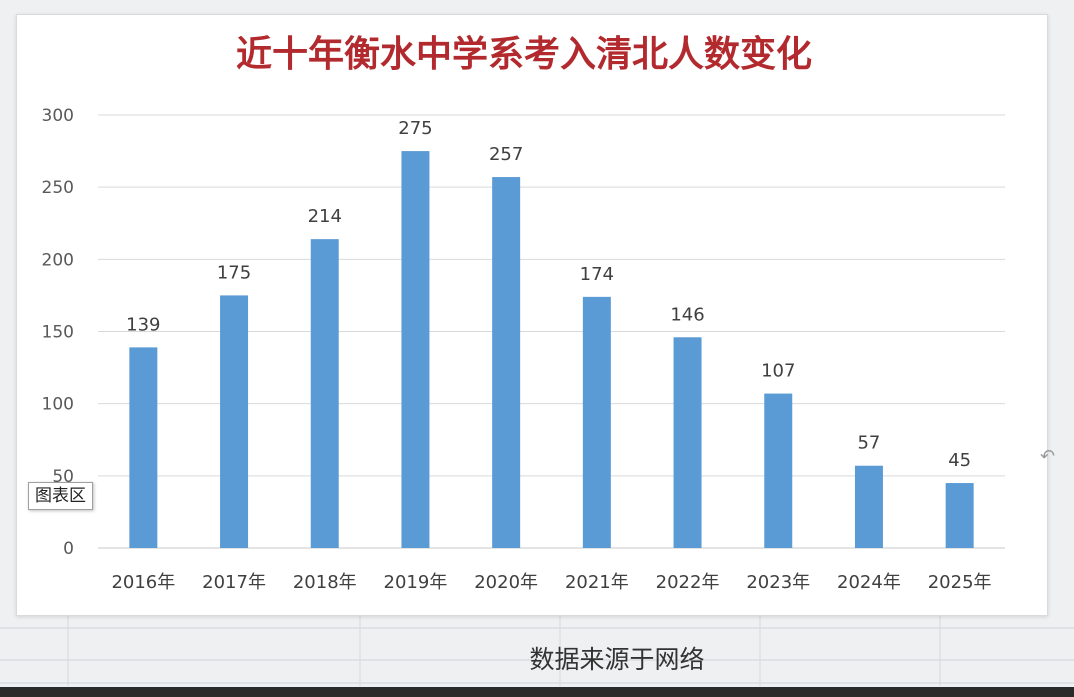  I want to click on data-label: 257, so click(506, 154).